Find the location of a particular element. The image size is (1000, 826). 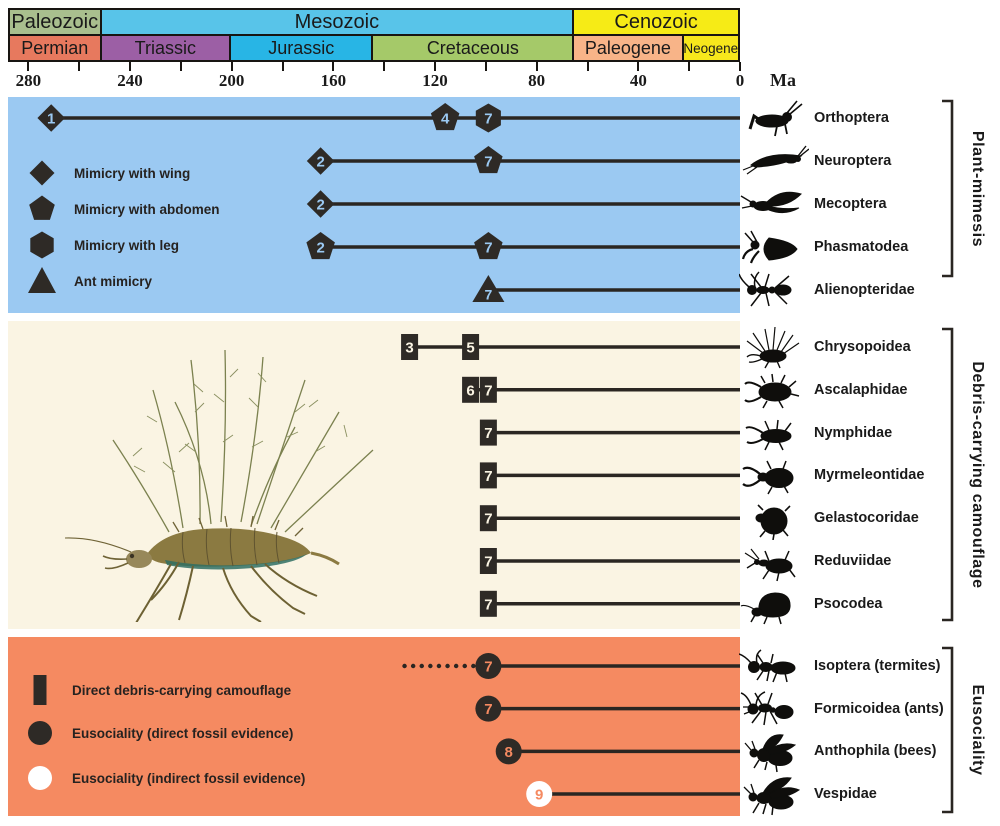

event-marker-gelastocoridae-ref7: 7 is located at coordinates (488, 518).